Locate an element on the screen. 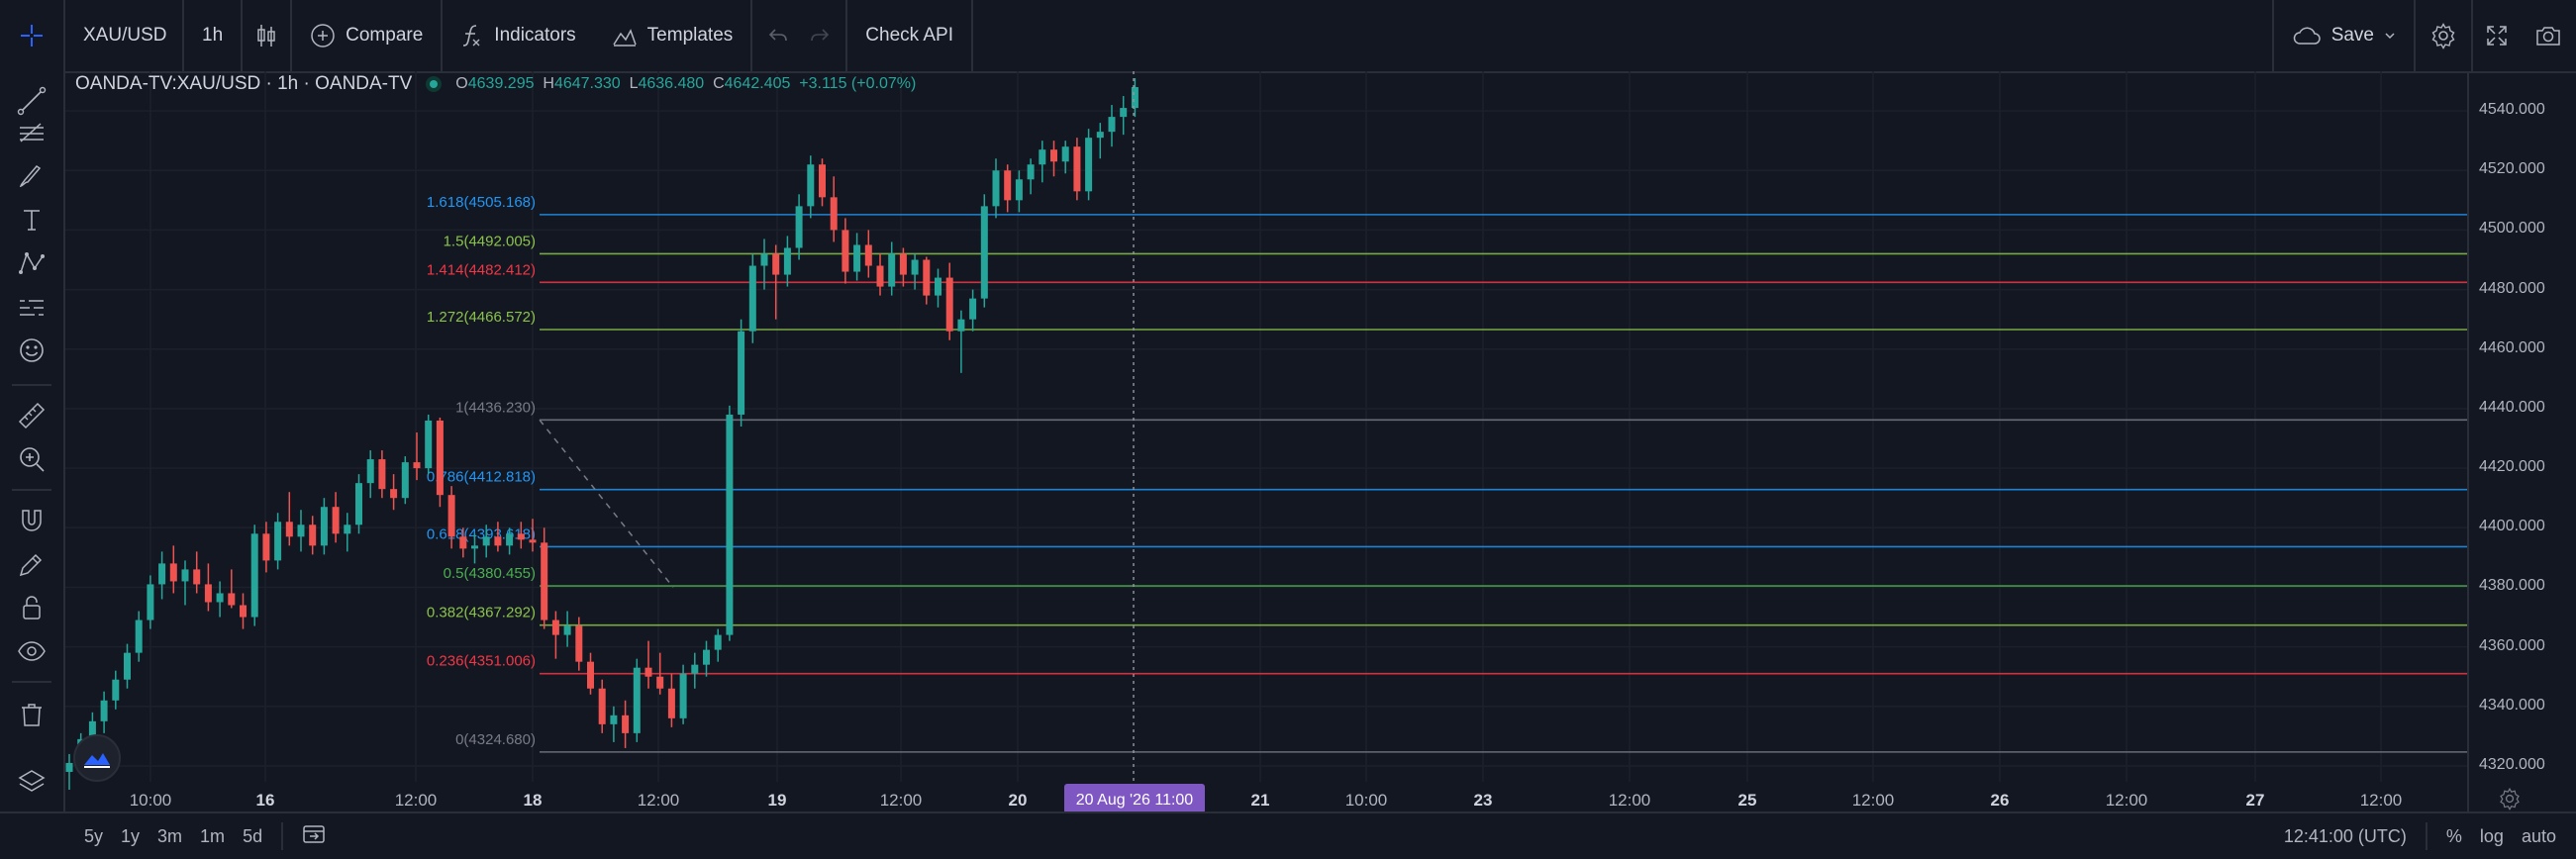  undo-redo-group is located at coordinates (800, 35).